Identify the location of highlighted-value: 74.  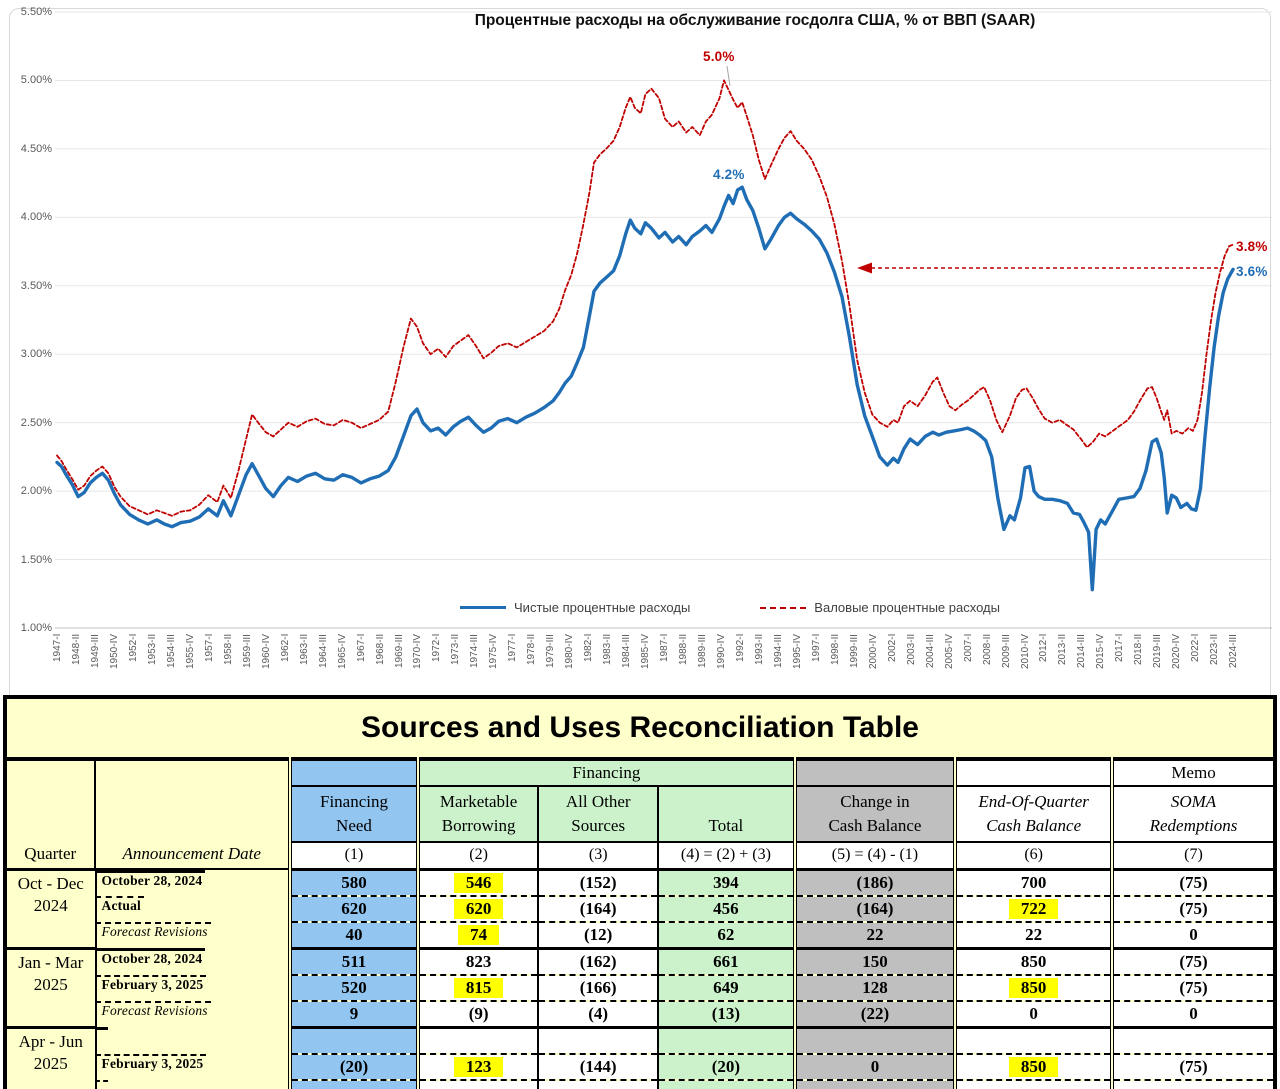
(479, 934).